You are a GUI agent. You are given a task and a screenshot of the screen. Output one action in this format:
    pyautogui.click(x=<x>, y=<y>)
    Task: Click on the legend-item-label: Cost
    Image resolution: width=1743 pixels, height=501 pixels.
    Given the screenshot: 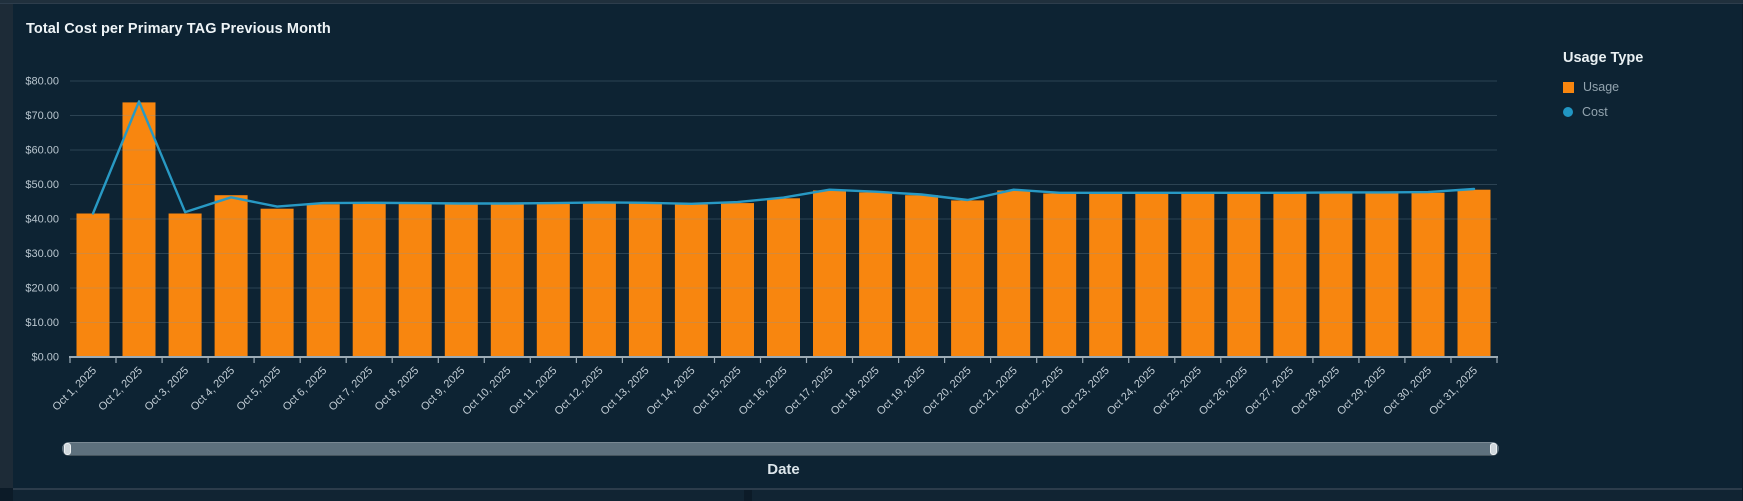 What is the action you would take?
    pyautogui.click(x=1595, y=112)
    